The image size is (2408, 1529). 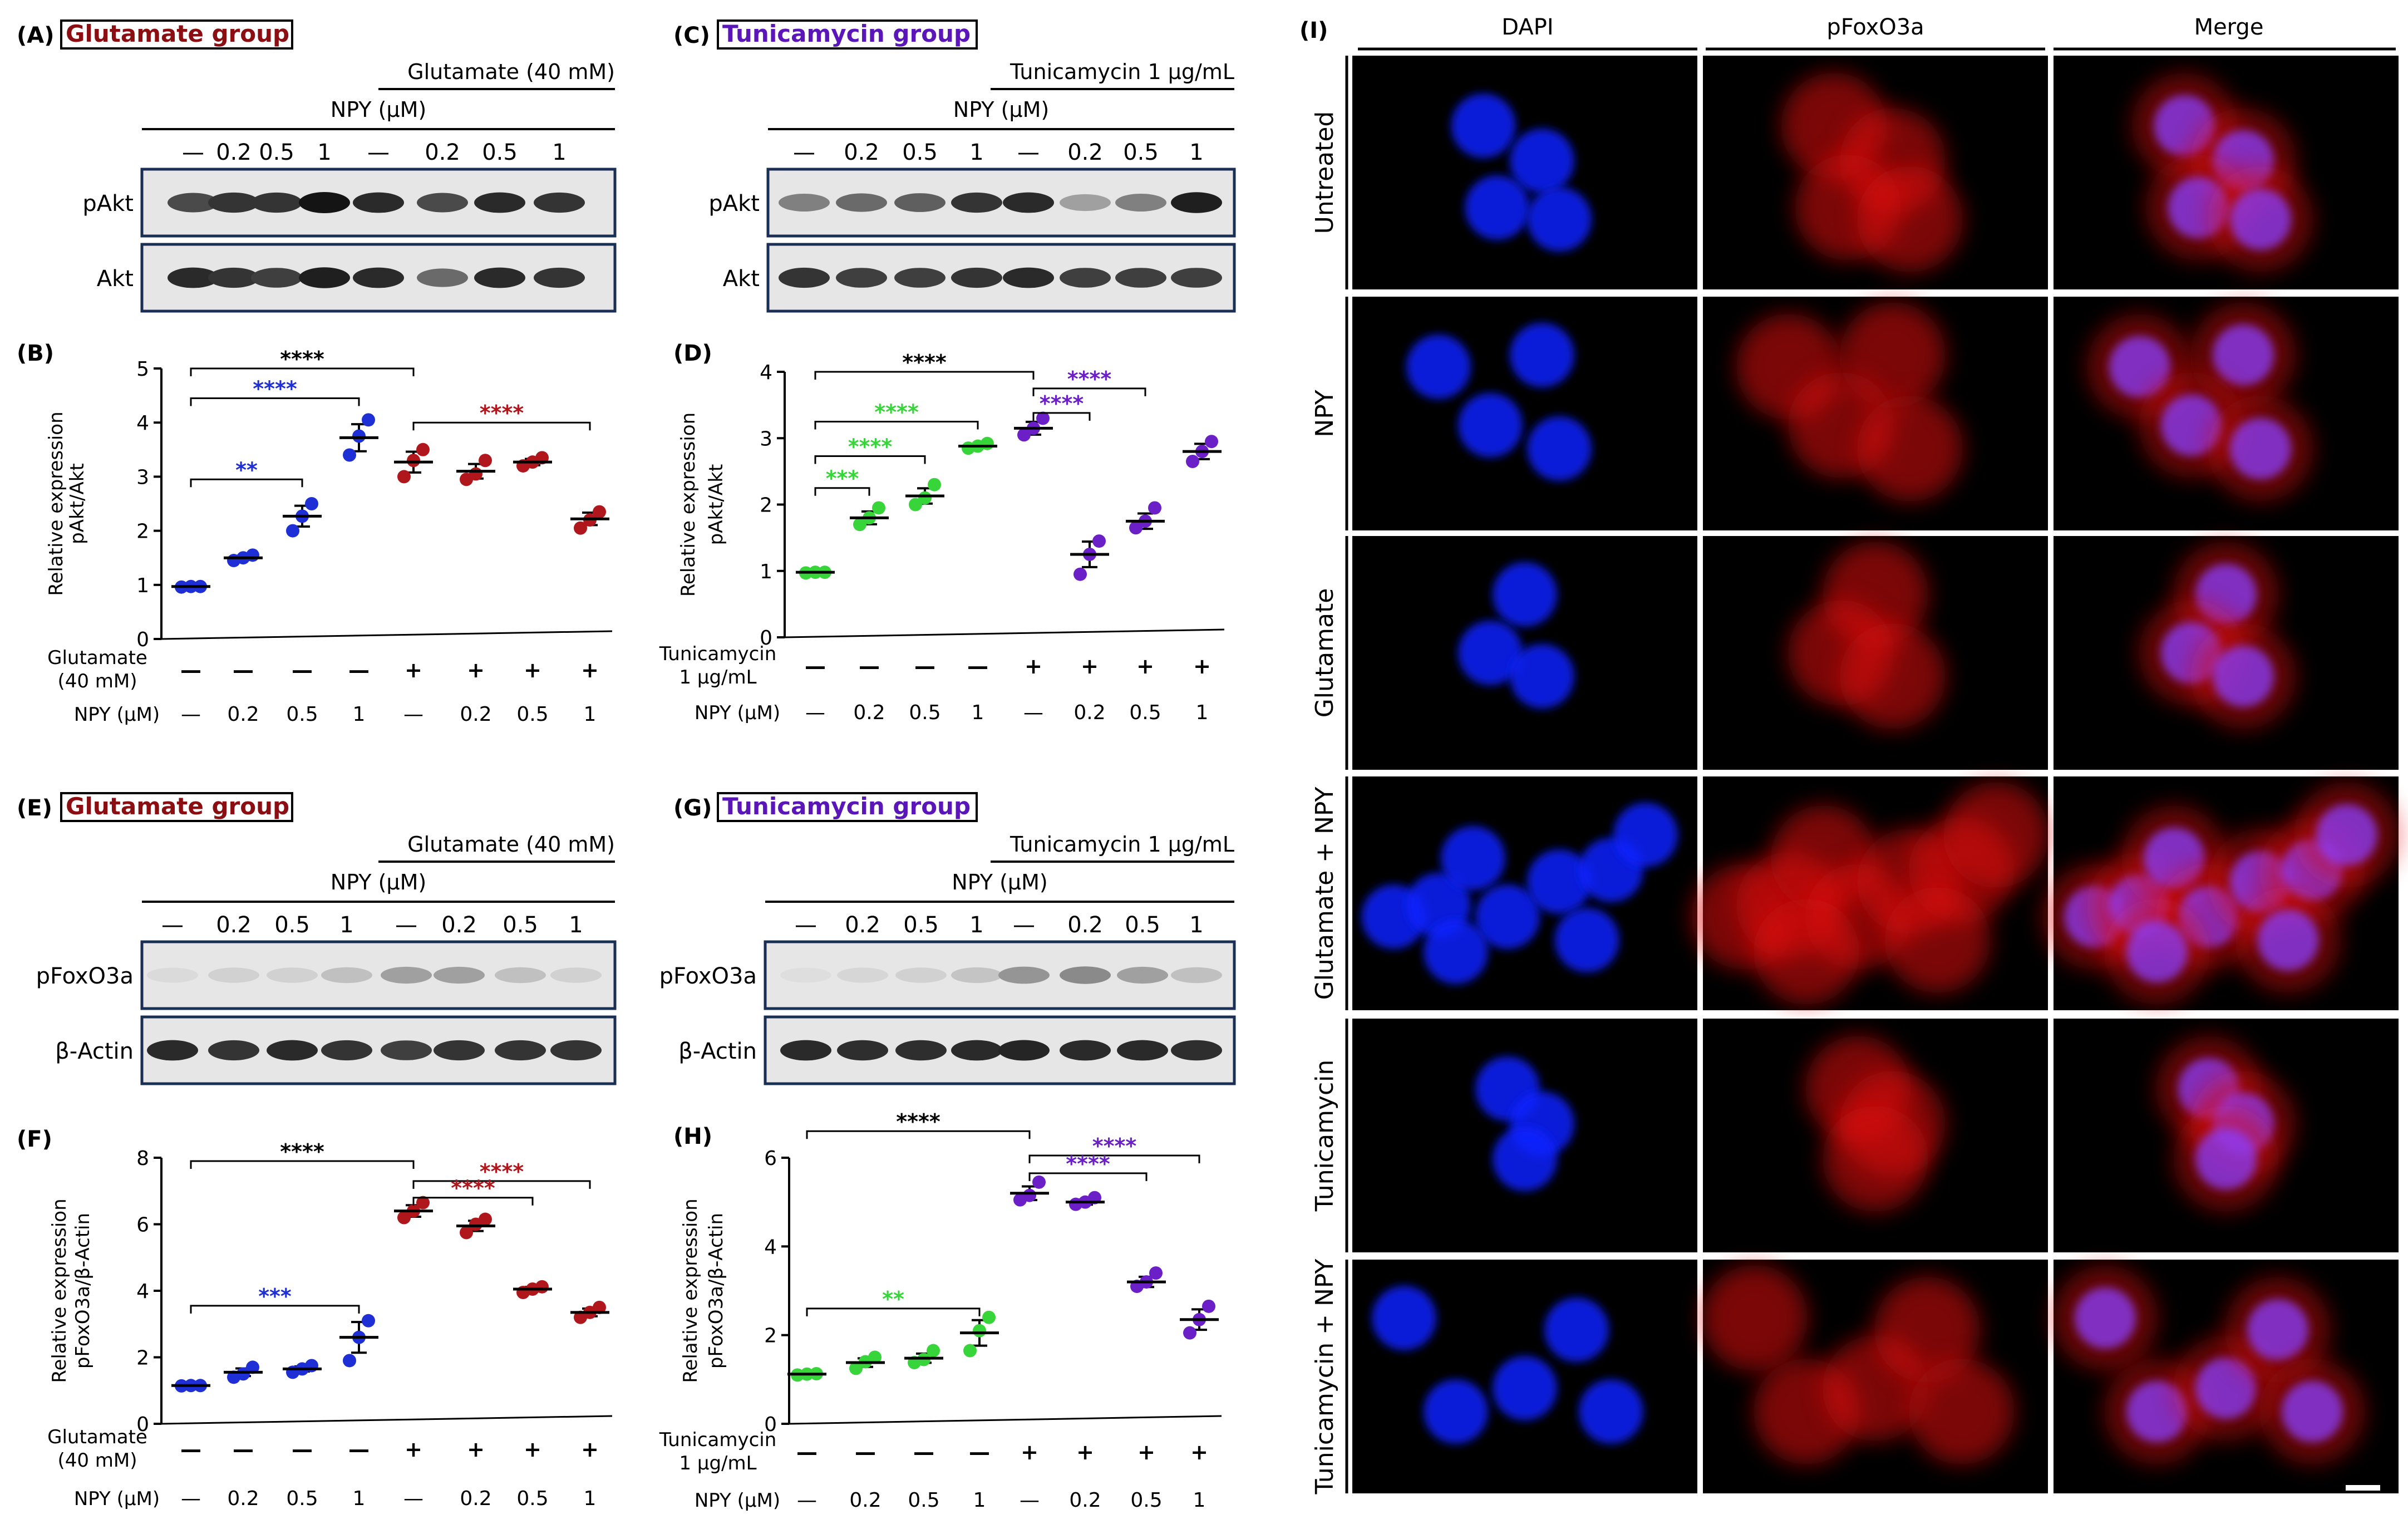 I want to click on row-label: Glutamate + NPY, so click(x=1325, y=893).